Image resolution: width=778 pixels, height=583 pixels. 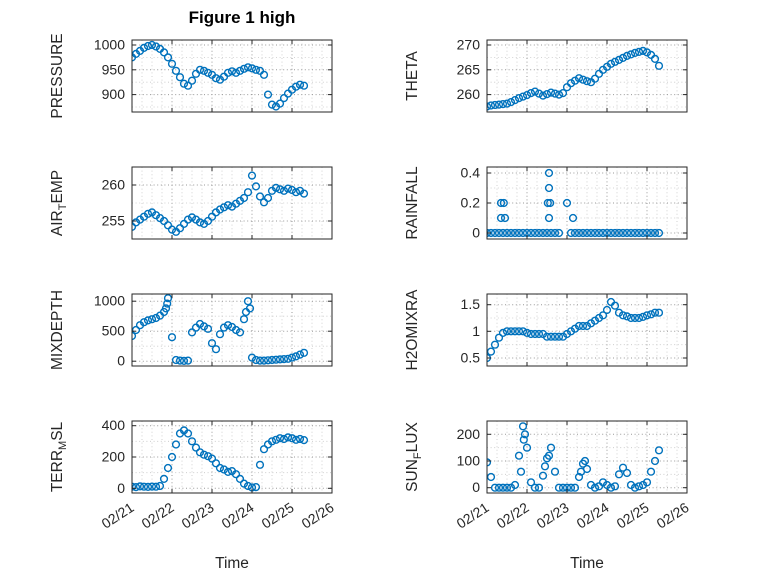 I want to click on sunflux-y-axis-label: SUNFLUX, so click(x=414, y=457).